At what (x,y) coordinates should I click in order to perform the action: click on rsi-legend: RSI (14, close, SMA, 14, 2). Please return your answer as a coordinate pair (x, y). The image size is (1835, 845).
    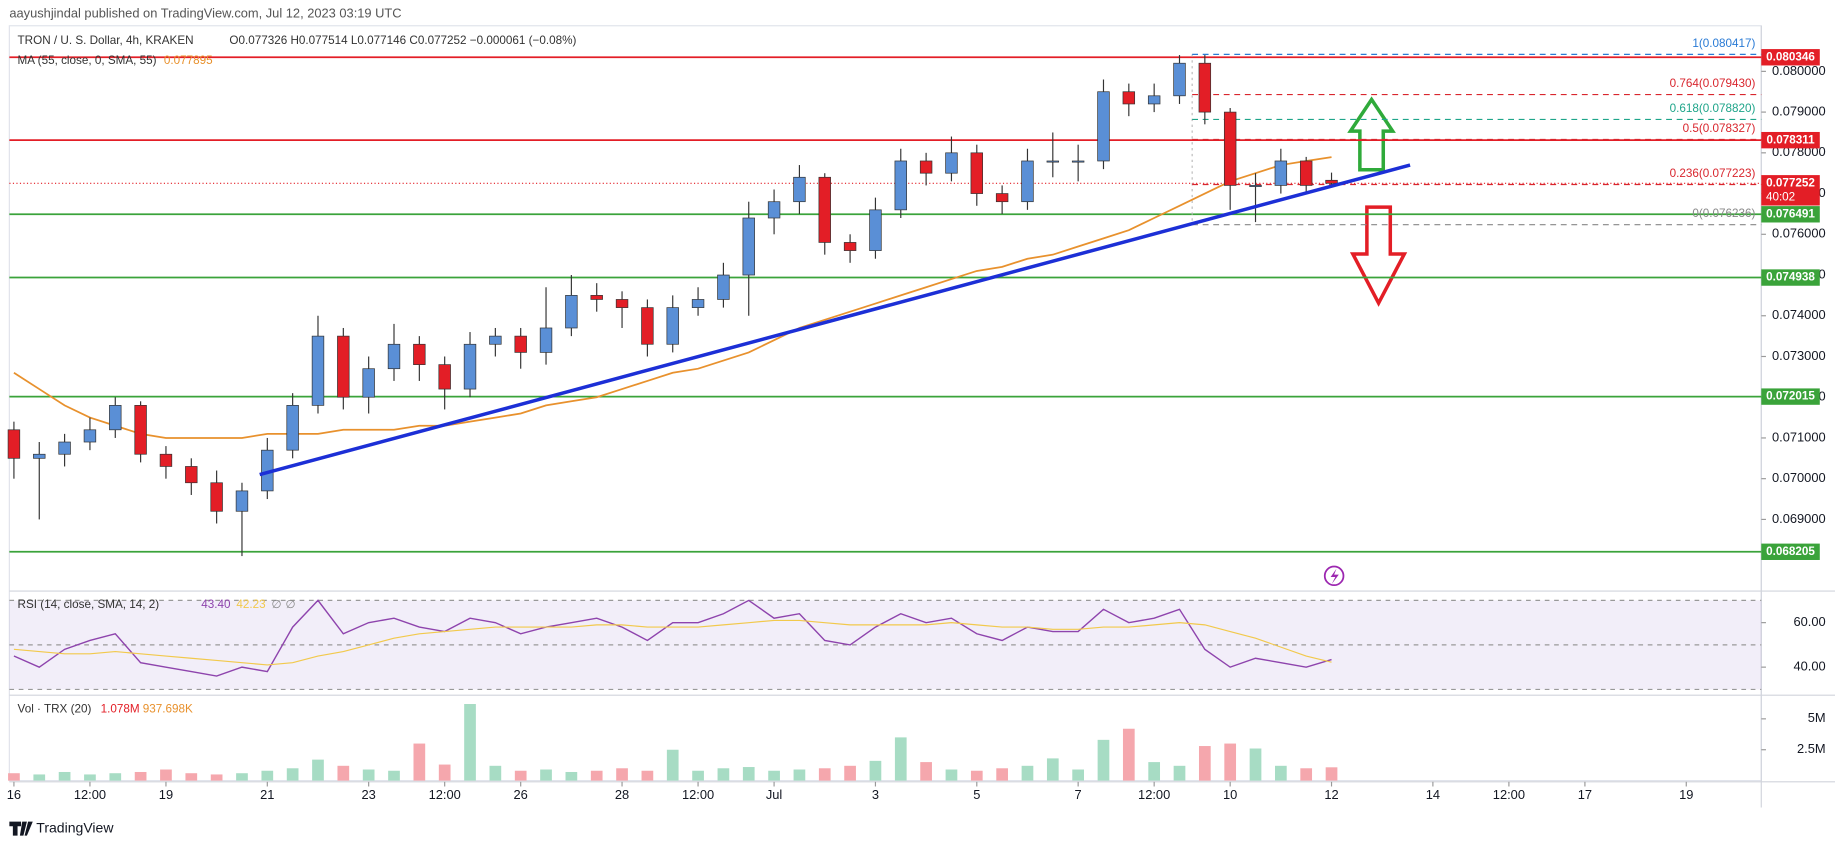
    Looking at the image, I should click on (89, 604).